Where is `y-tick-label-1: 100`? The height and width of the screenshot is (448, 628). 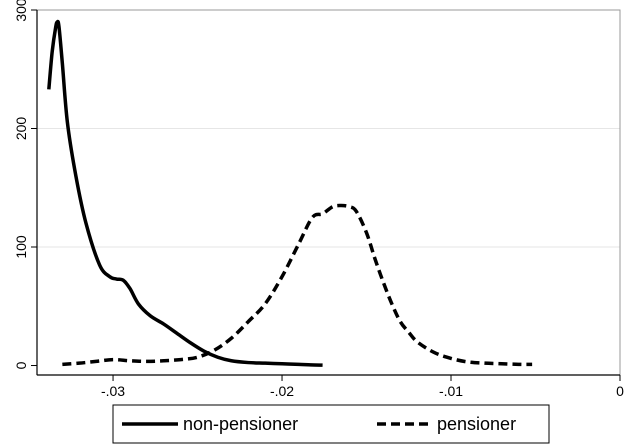 y-tick-label-1: 100 is located at coordinates (21, 247).